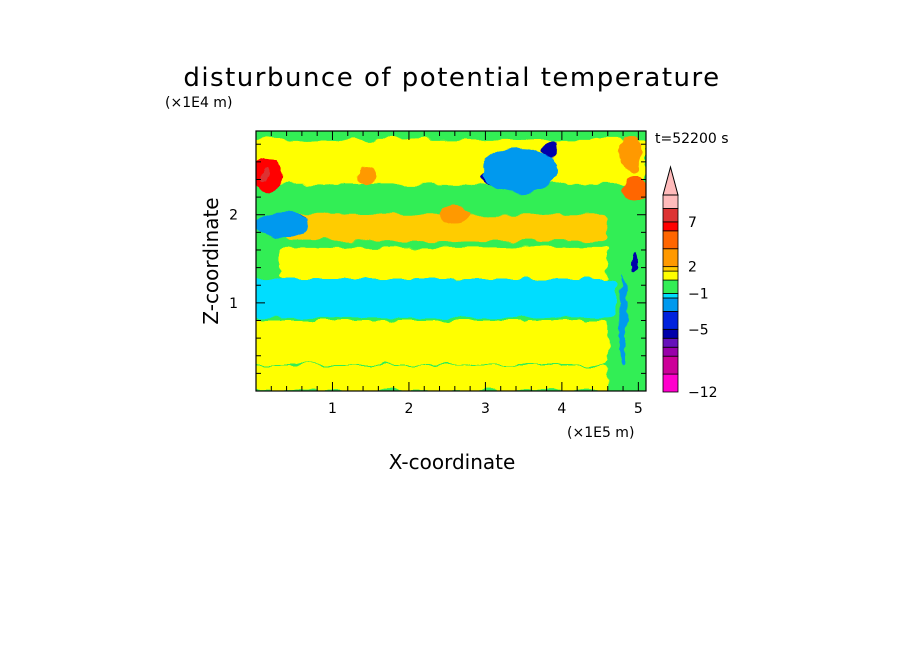  I want to click on x-tick-label: 2, so click(408, 409).